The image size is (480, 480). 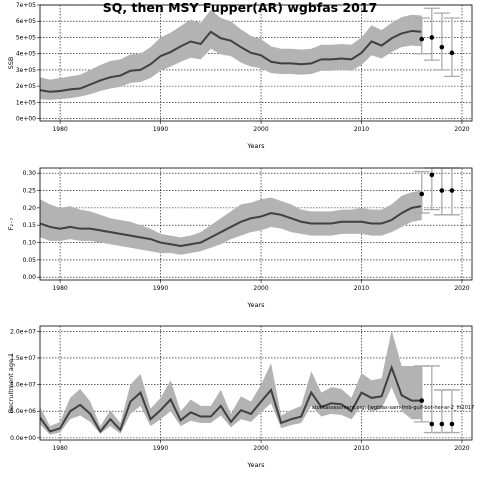 What do you see at coordinates (30, 277) in the screenshot?
I see `y-tick-label: 0.00` at bounding box center [30, 277].